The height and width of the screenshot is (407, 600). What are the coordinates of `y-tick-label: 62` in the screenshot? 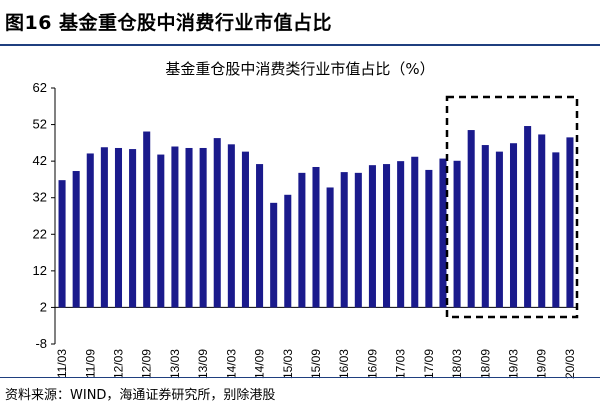 It's located at (40, 87).